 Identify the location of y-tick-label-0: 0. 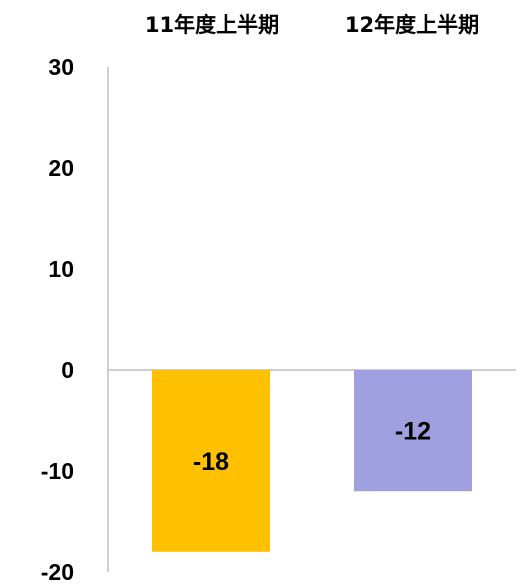
(67, 370).